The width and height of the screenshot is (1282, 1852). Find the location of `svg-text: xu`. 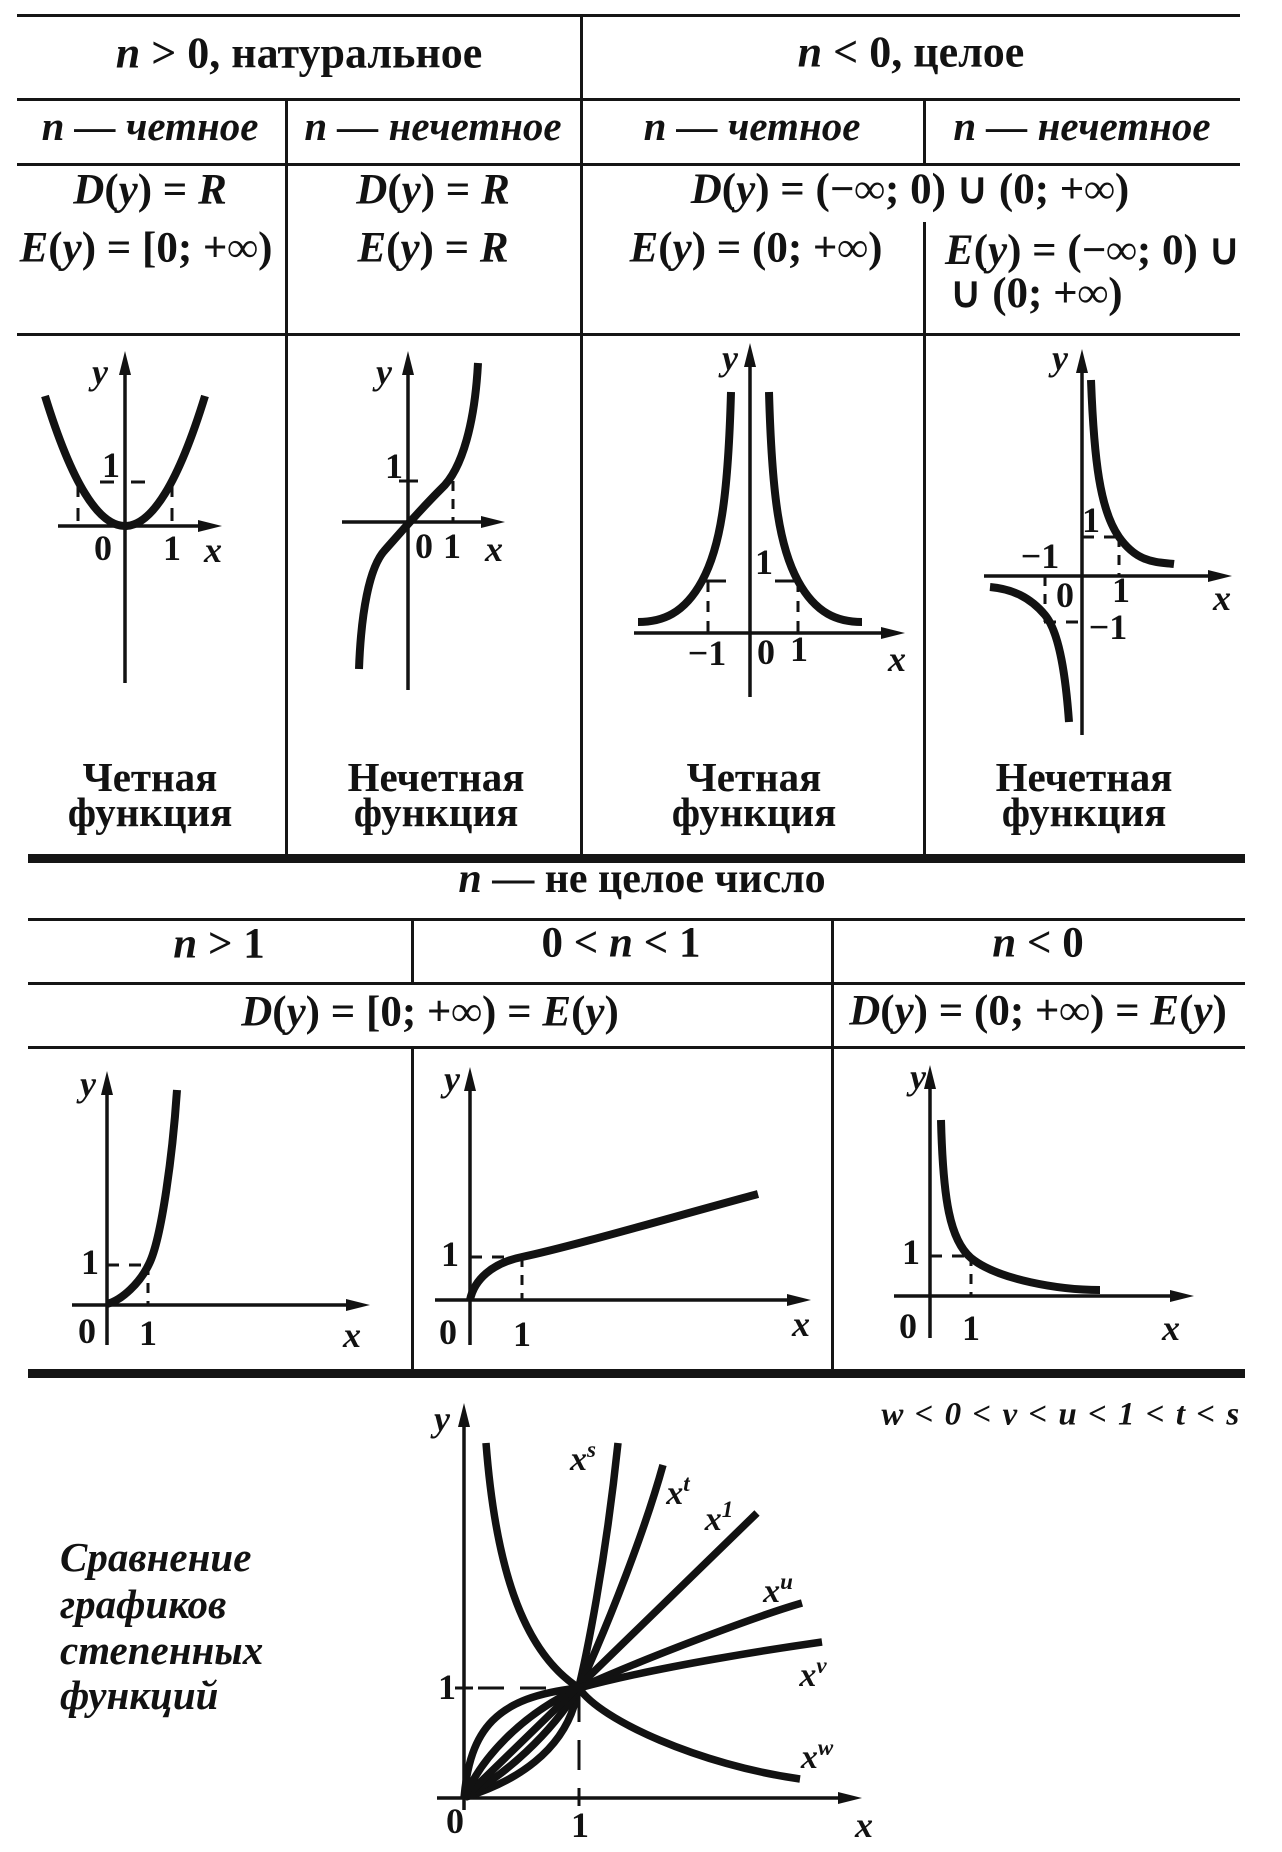

svg-text: xu is located at coordinates (777, 1589).